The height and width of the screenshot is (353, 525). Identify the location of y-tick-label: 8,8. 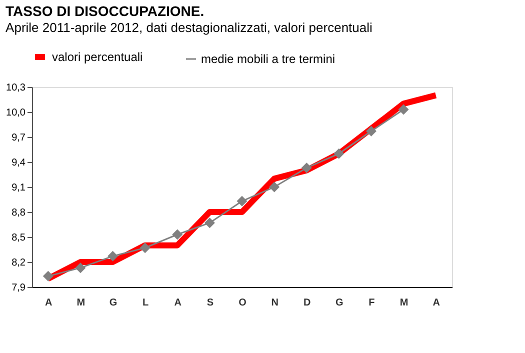
(19, 213).